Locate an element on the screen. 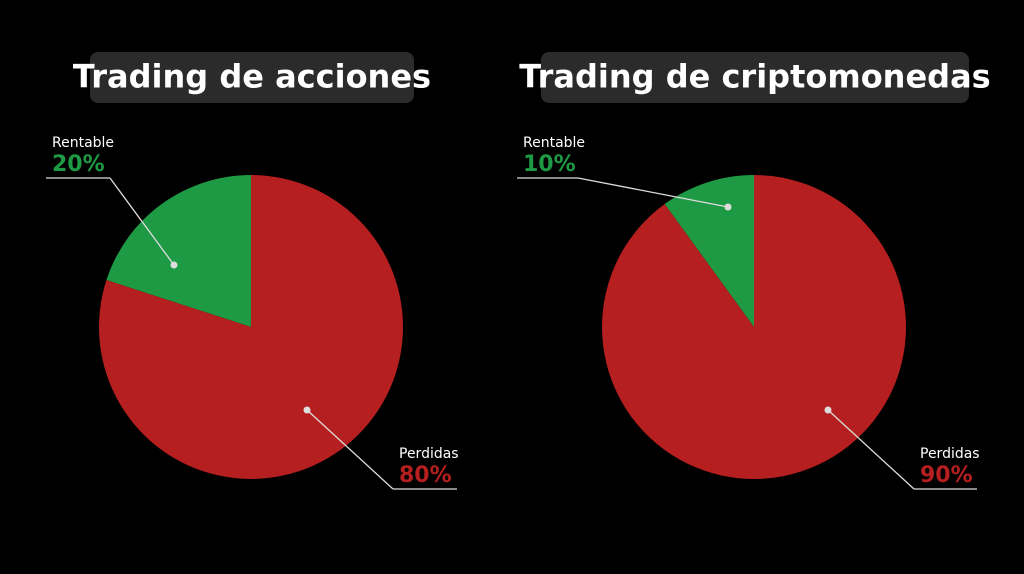 This screenshot has height=574, width=1024. slice-value-label: 10% is located at coordinates (549, 164).